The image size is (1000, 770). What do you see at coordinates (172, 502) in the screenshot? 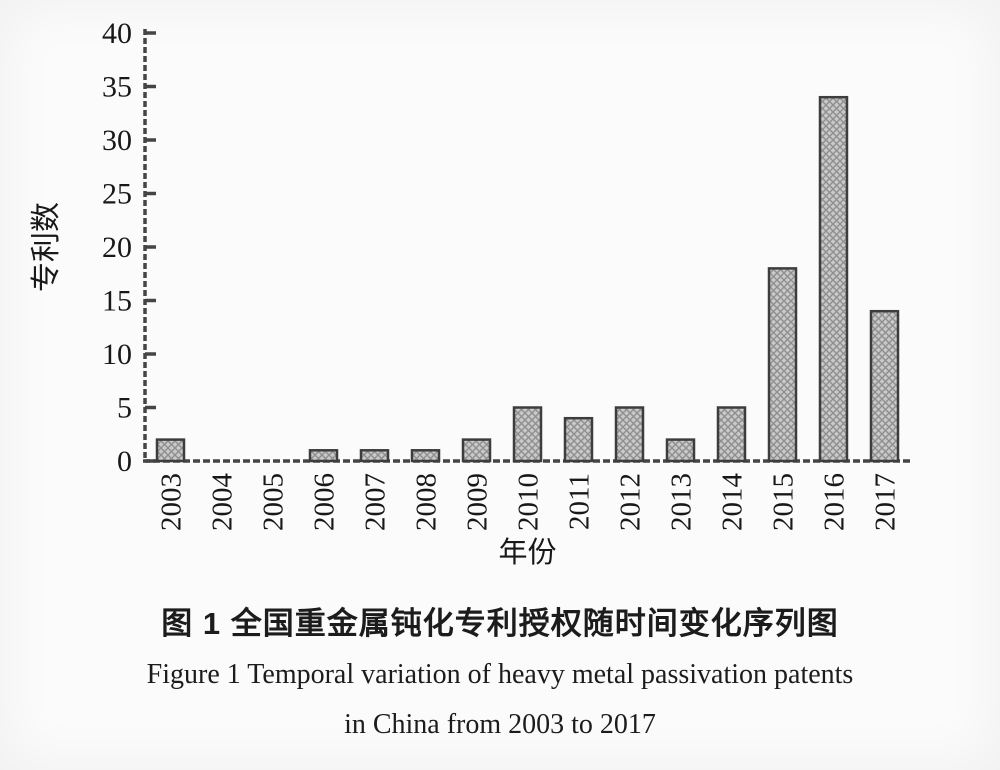
I see `x-tick-label-2003: 2003` at bounding box center [172, 502].